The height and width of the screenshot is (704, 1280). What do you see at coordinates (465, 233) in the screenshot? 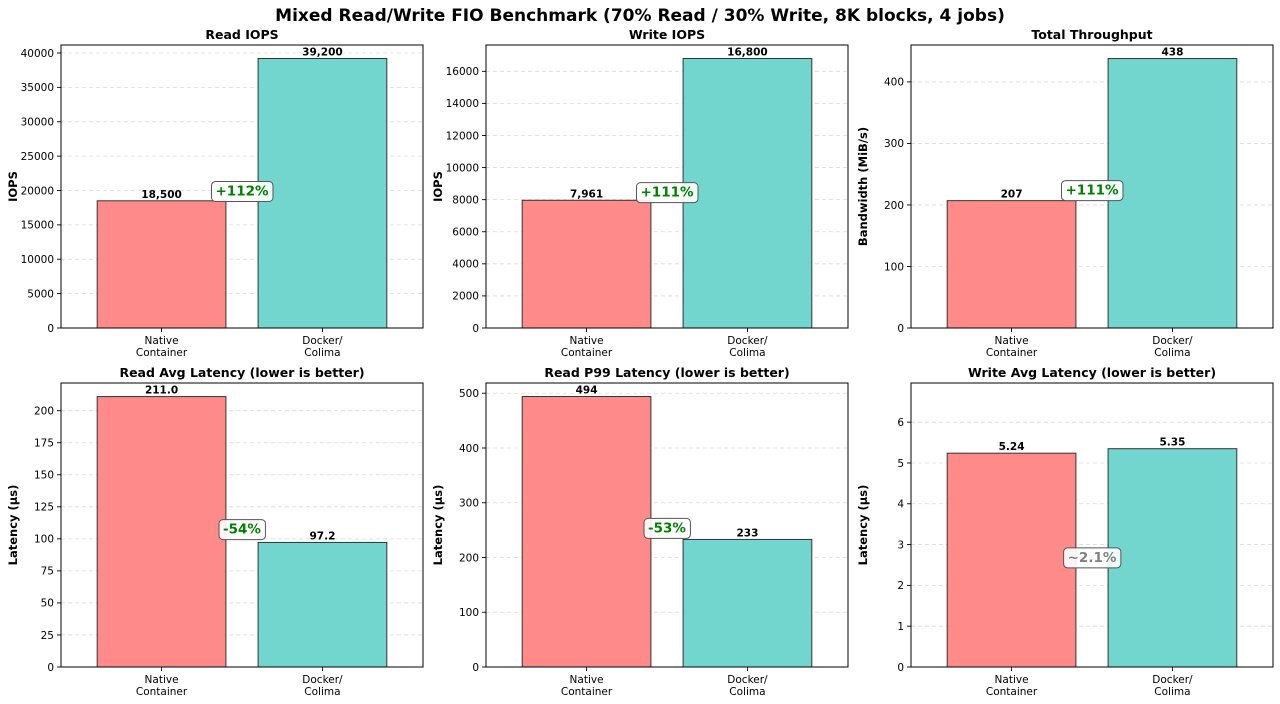
I see `y-tick-label: 6000` at bounding box center [465, 233].